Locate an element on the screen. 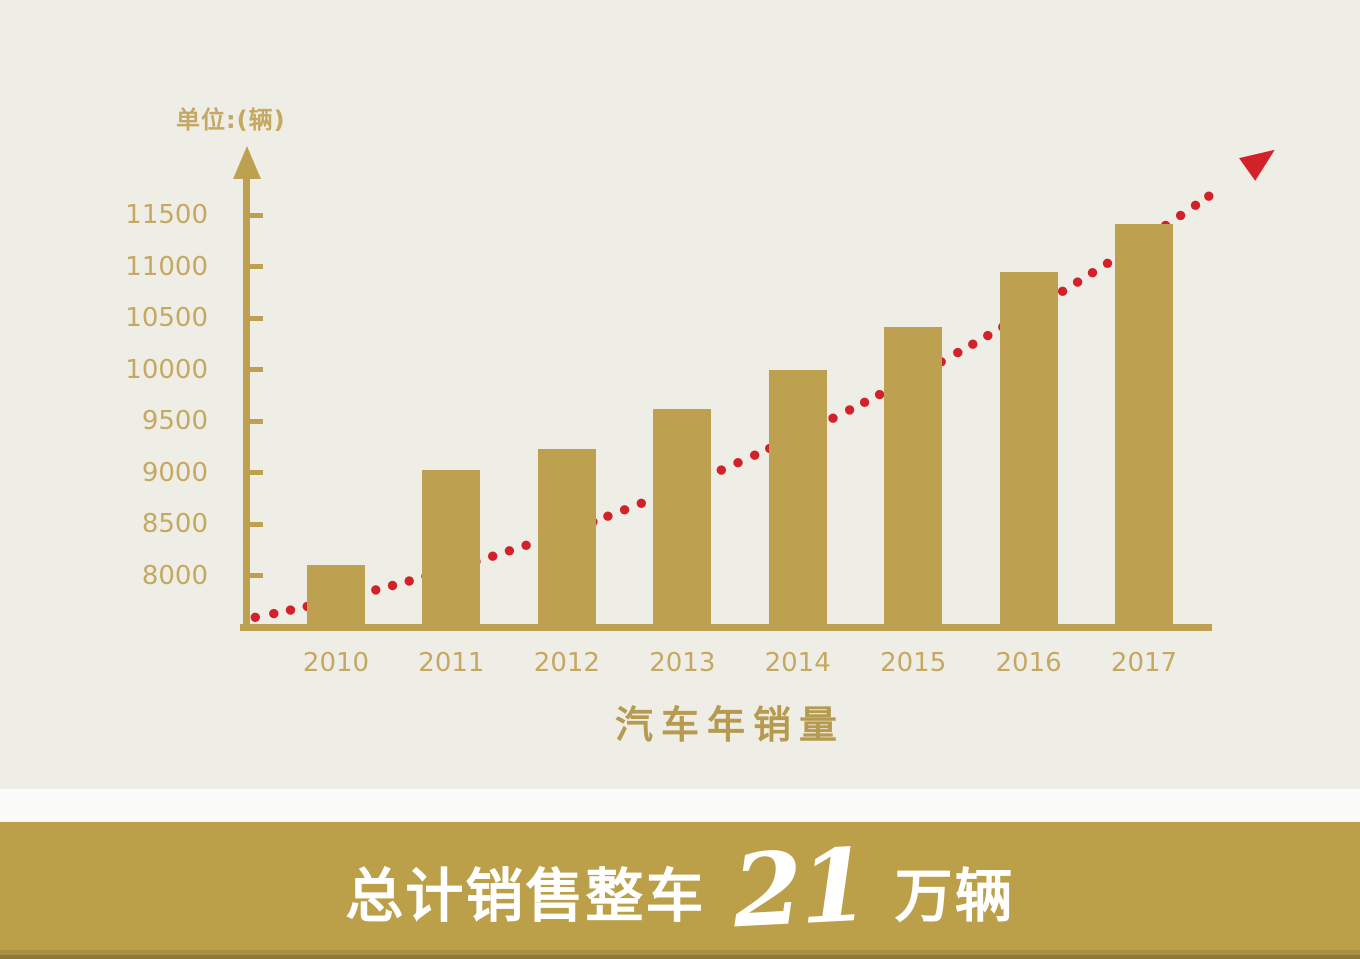  y-tick-label-9500: 9500 is located at coordinates (174, 421).